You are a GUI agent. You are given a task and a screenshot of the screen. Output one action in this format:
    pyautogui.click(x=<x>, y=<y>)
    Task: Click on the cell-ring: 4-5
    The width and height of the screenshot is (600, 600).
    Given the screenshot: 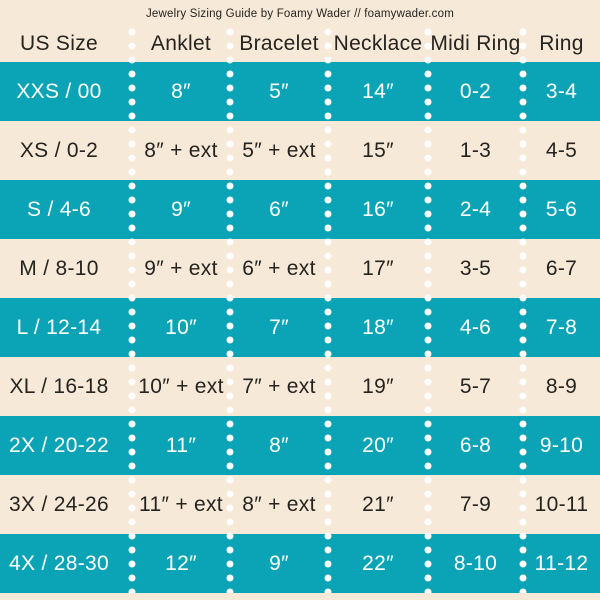 What is the action you would take?
    pyautogui.click(x=561, y=150)
    